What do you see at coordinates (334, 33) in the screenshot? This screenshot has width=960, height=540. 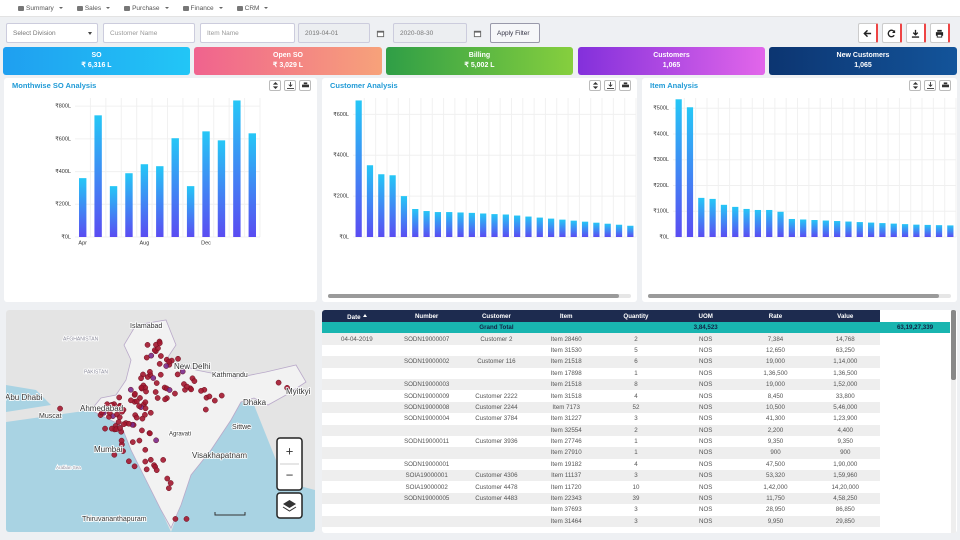 I see `from-date: 2019-04-01` at bounding box center [334, 33].